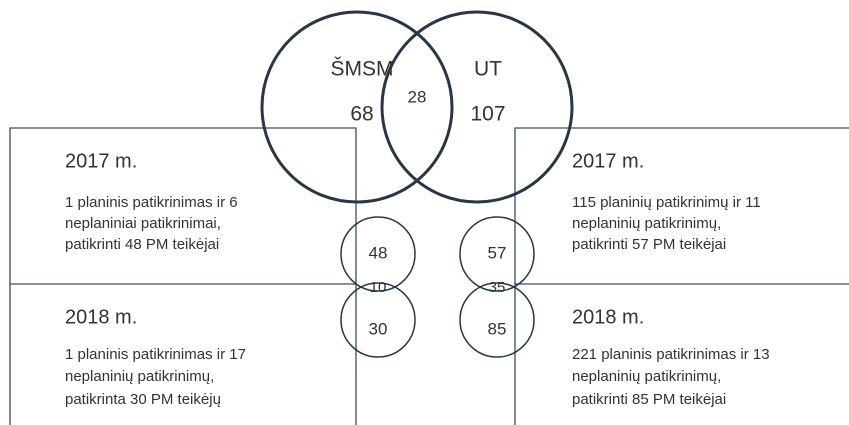  Describe the element at coordinates (666, 202) in the screenshot. I see `description-line: 115 planinių patikrinimų ir 11` at that location.